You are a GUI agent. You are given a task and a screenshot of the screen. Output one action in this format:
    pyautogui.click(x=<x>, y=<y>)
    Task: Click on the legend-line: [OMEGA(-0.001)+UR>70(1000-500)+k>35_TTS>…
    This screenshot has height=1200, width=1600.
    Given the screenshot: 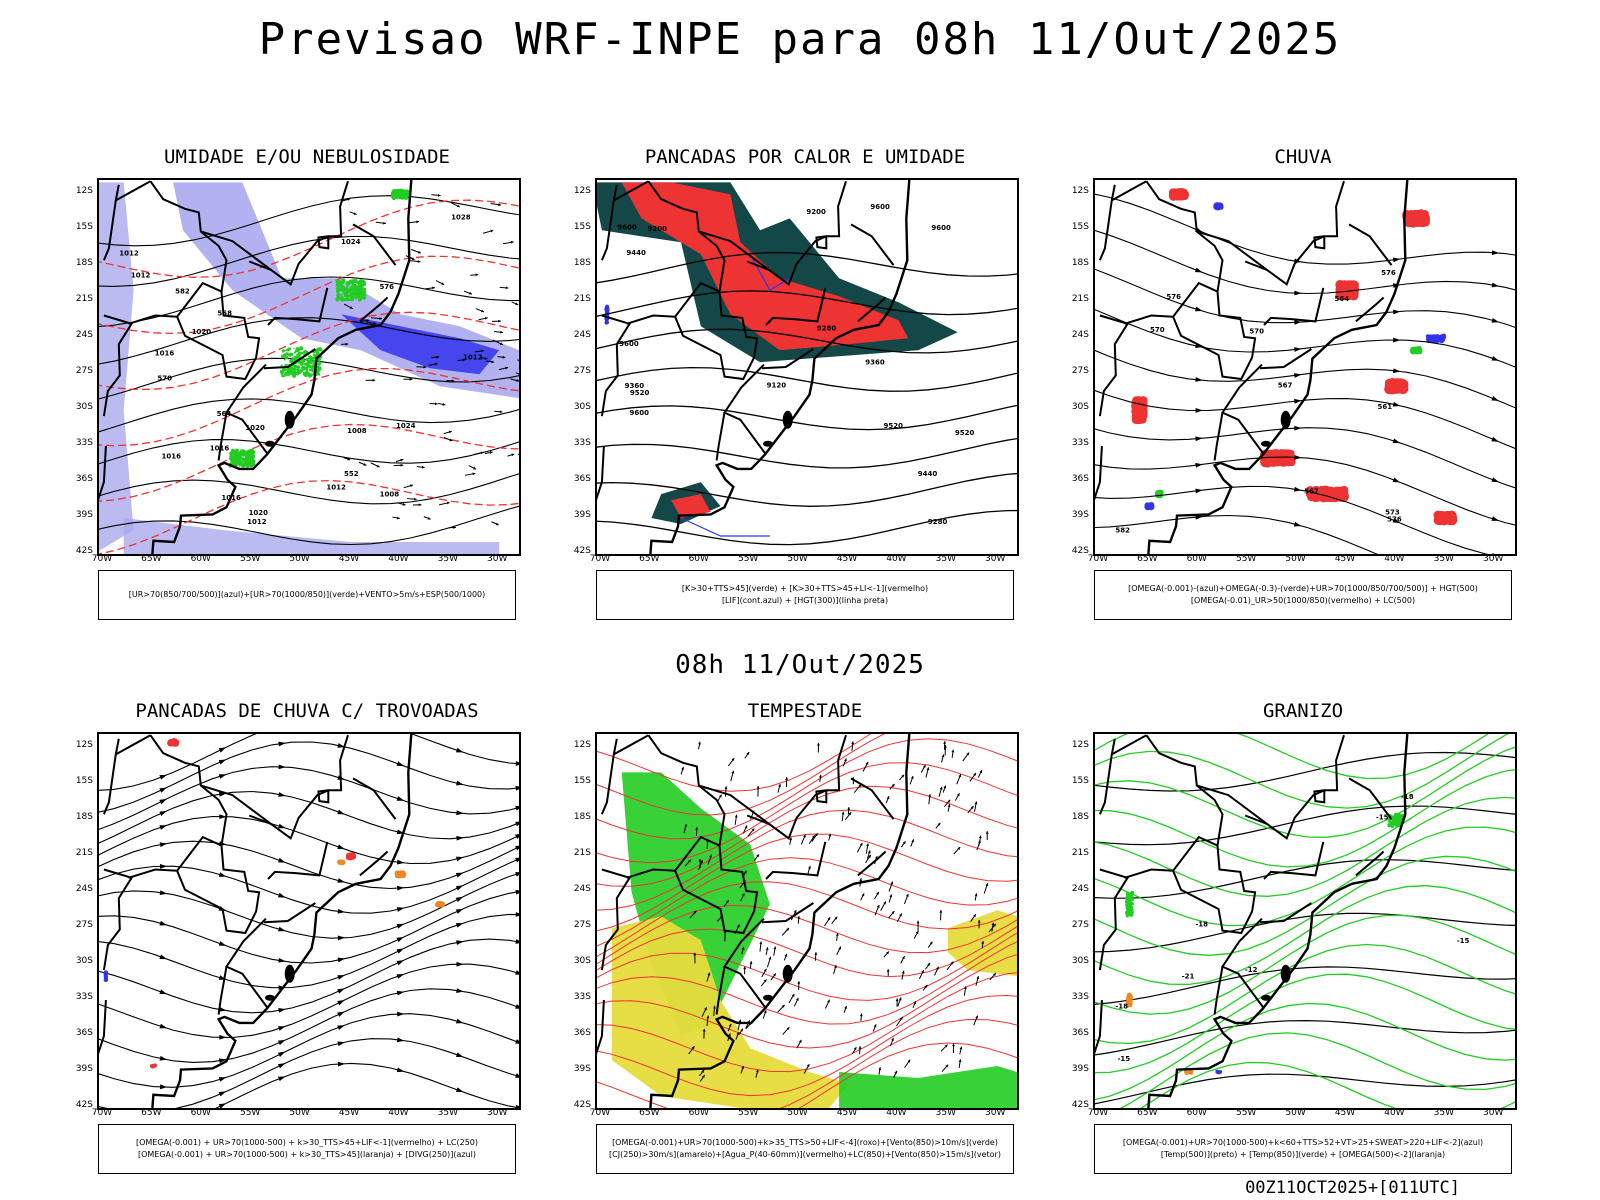 What is the action you would take?
    pyautogui.click(x=805, y=1142)
    